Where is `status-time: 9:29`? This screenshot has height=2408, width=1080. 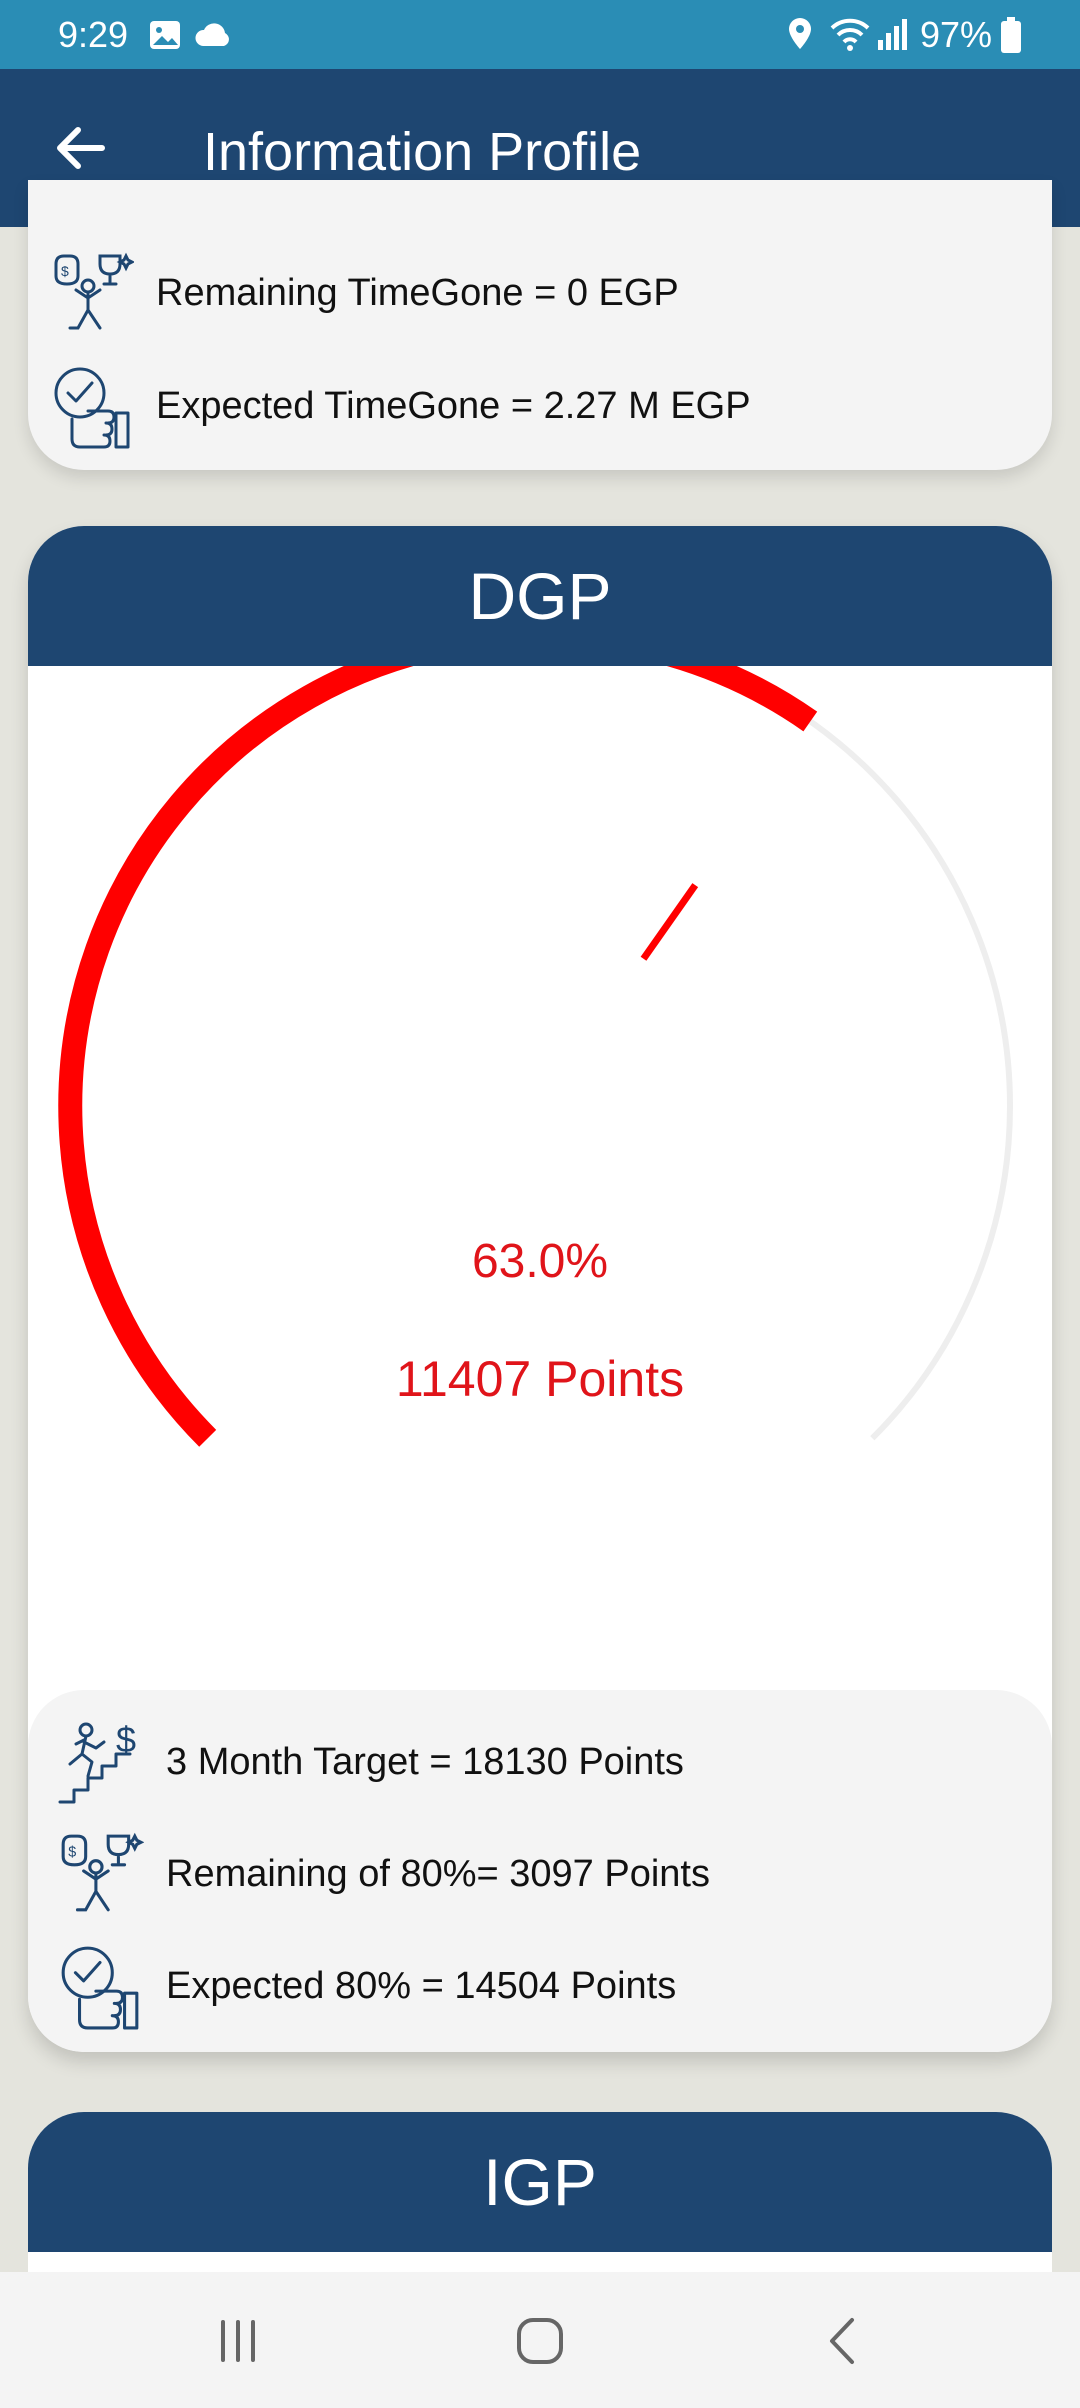 status-time: 9:29 is located at coordinates (93, 34).